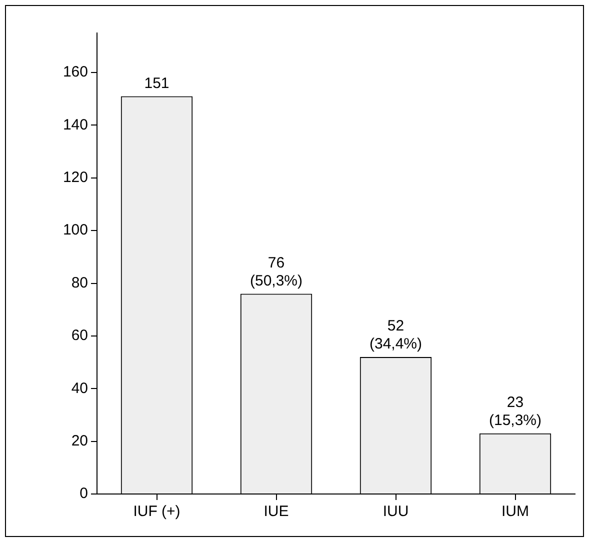  What do you see at coordinates (75, 72) in the screenshot?
I see `y-tick-label: 160` at bounding box center [75, 72].